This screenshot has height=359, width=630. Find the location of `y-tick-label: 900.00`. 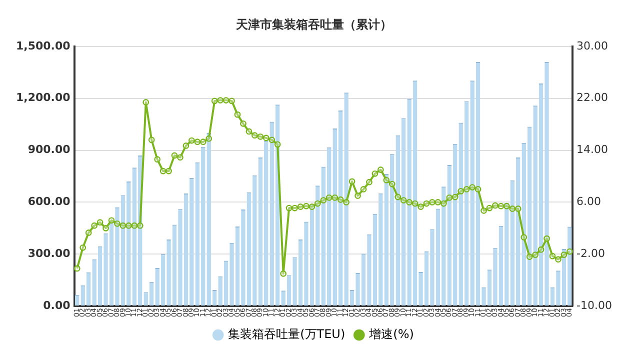

y-tick-label: 900.00 is located at coordinates (49, 149).